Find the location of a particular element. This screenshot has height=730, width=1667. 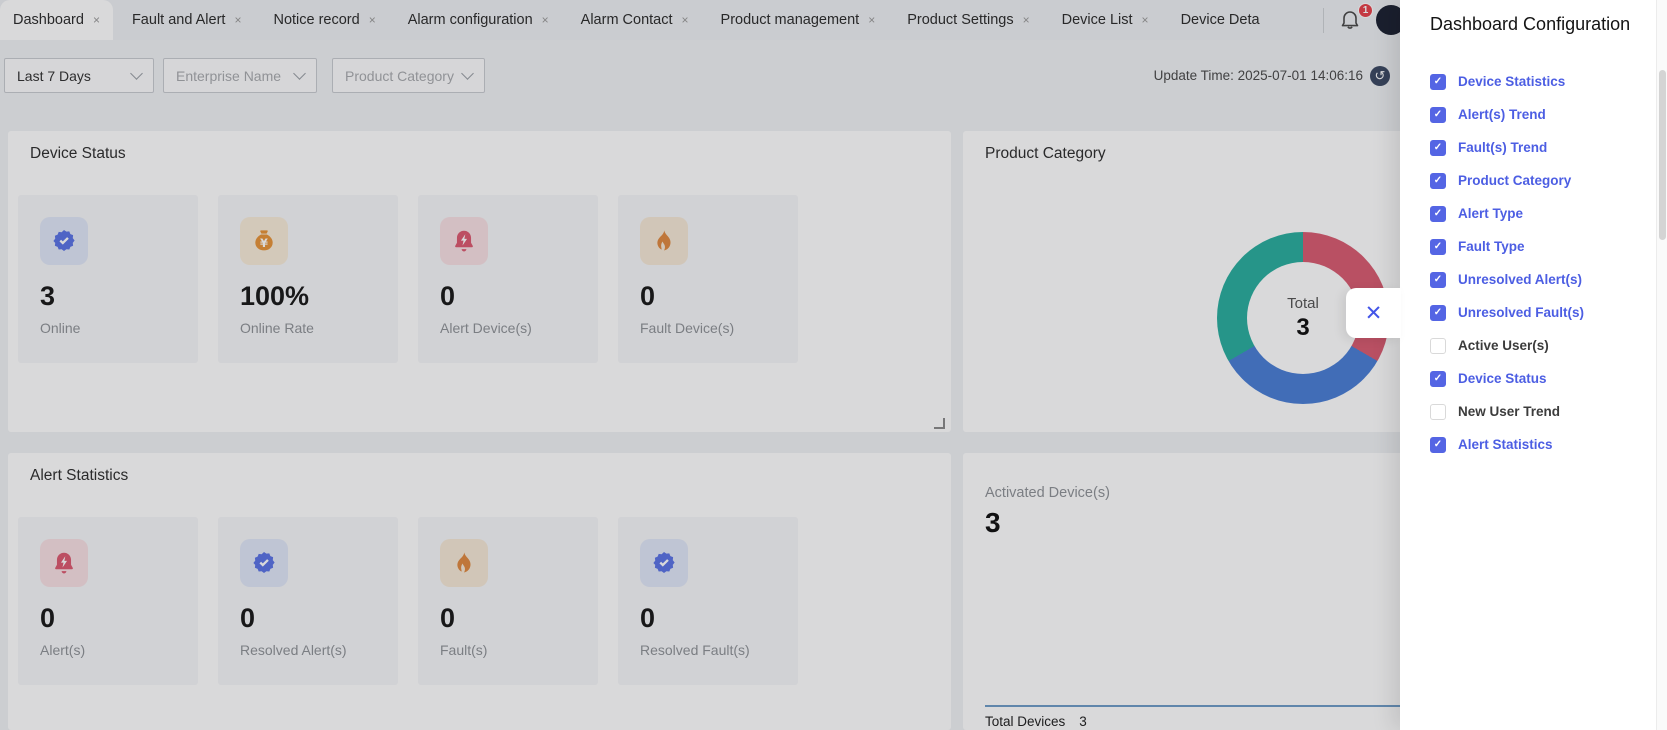

panel-resize-handle is located at coordinates (939, 423).